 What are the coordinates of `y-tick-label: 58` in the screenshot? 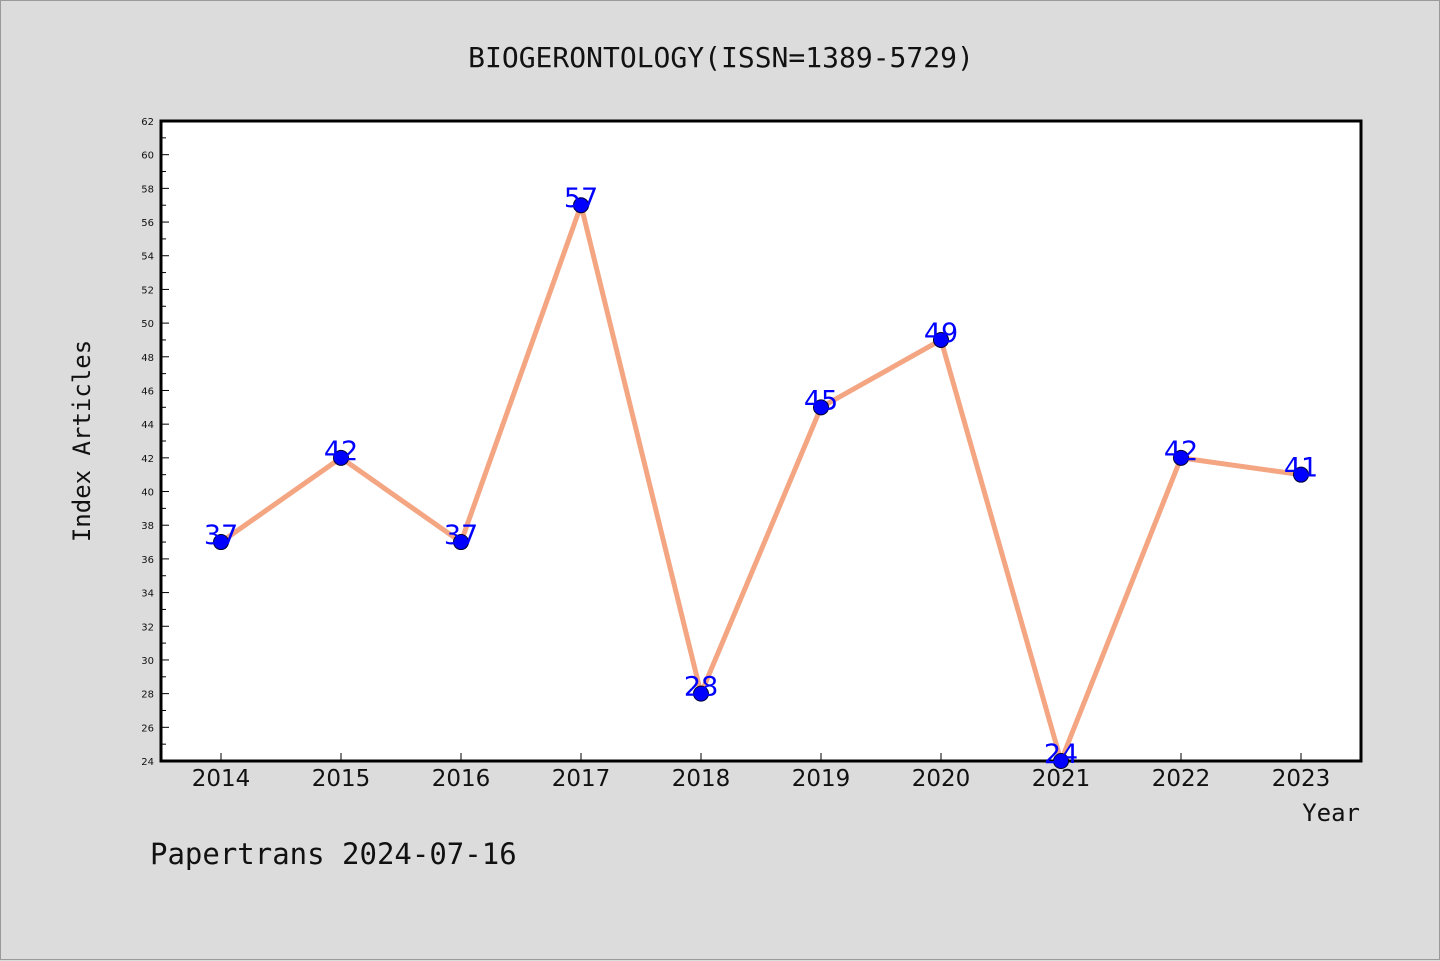 It's located at (147, 189).